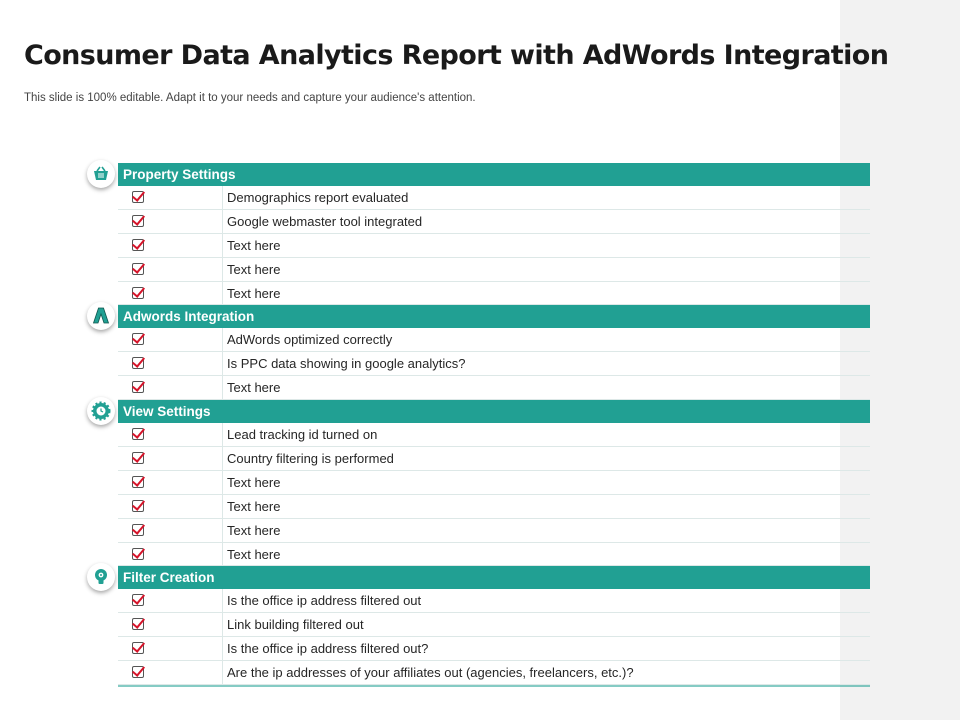 The height and width of the screenshot is (720, 960). I want to click on checklist-item-text: Lead tracking id turned on, so click(302, 435).